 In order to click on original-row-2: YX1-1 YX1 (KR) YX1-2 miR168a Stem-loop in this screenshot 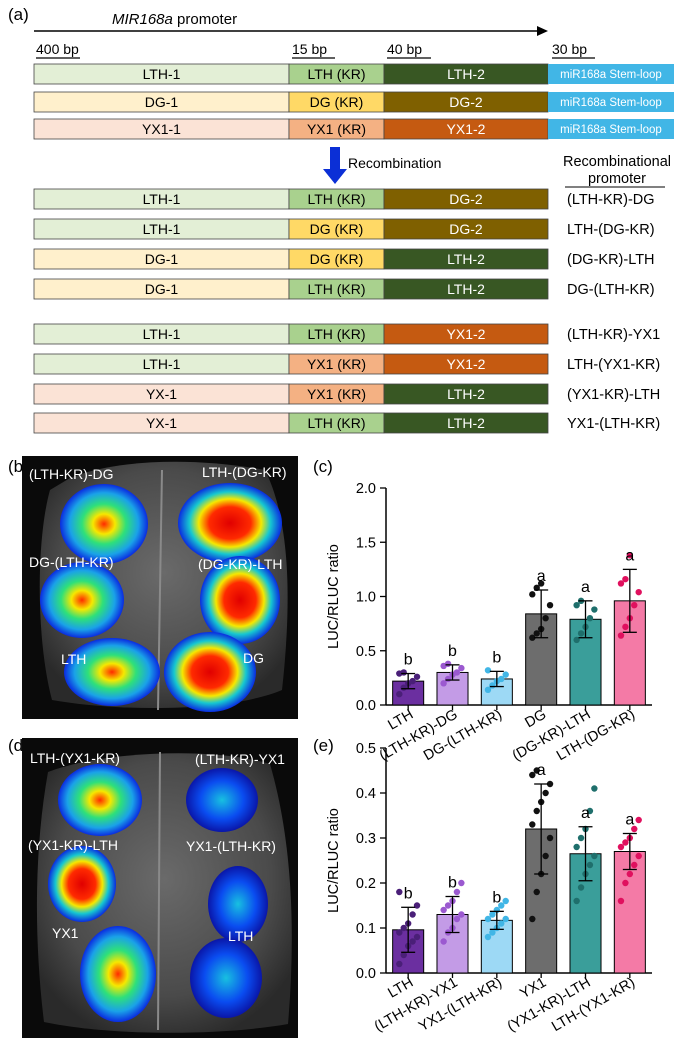, I will do `click(353, 129)`.